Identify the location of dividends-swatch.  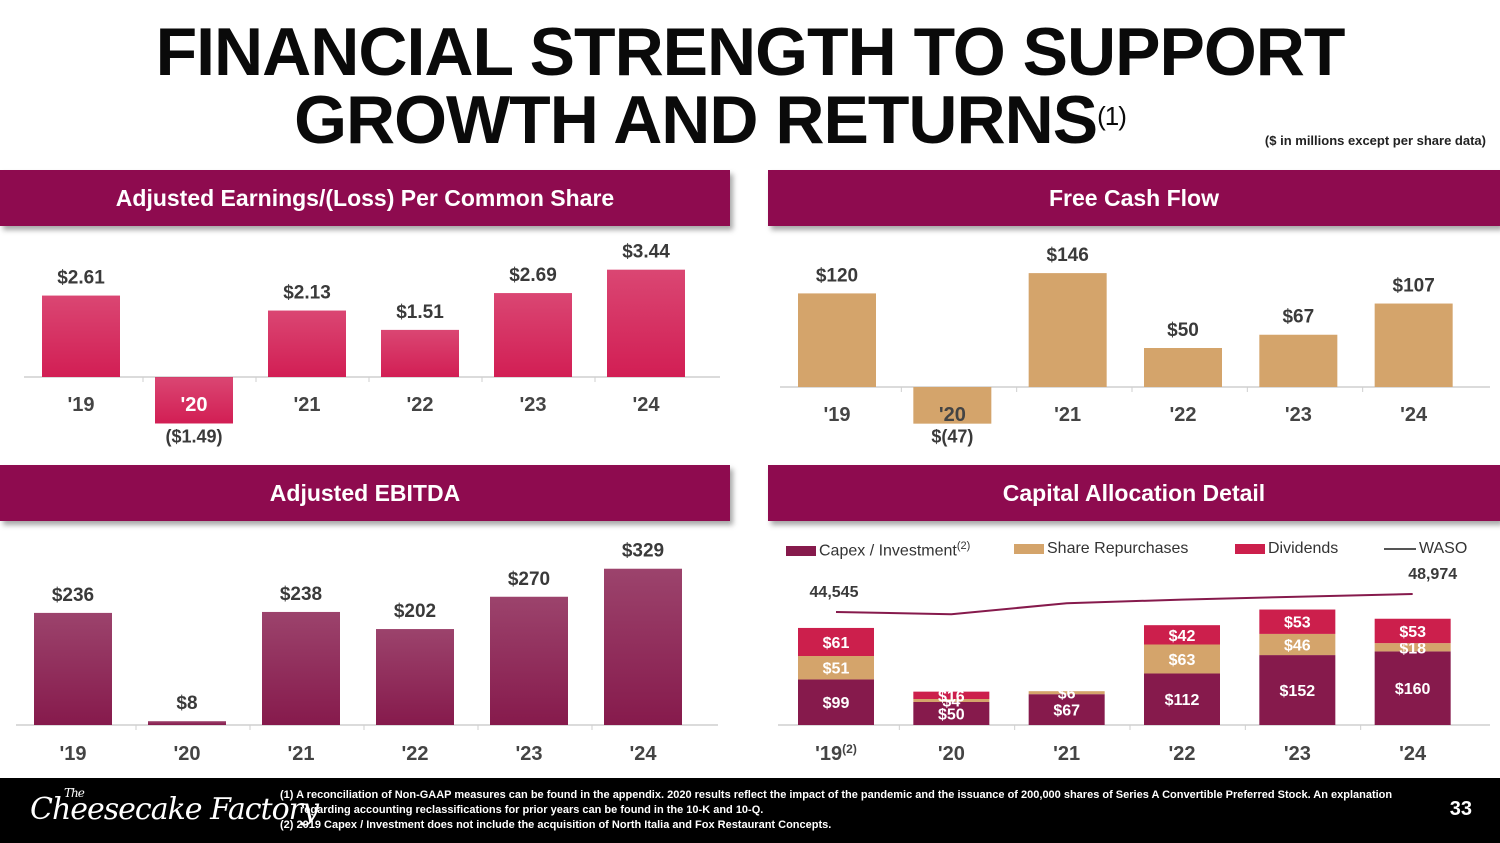
(1250, 548).